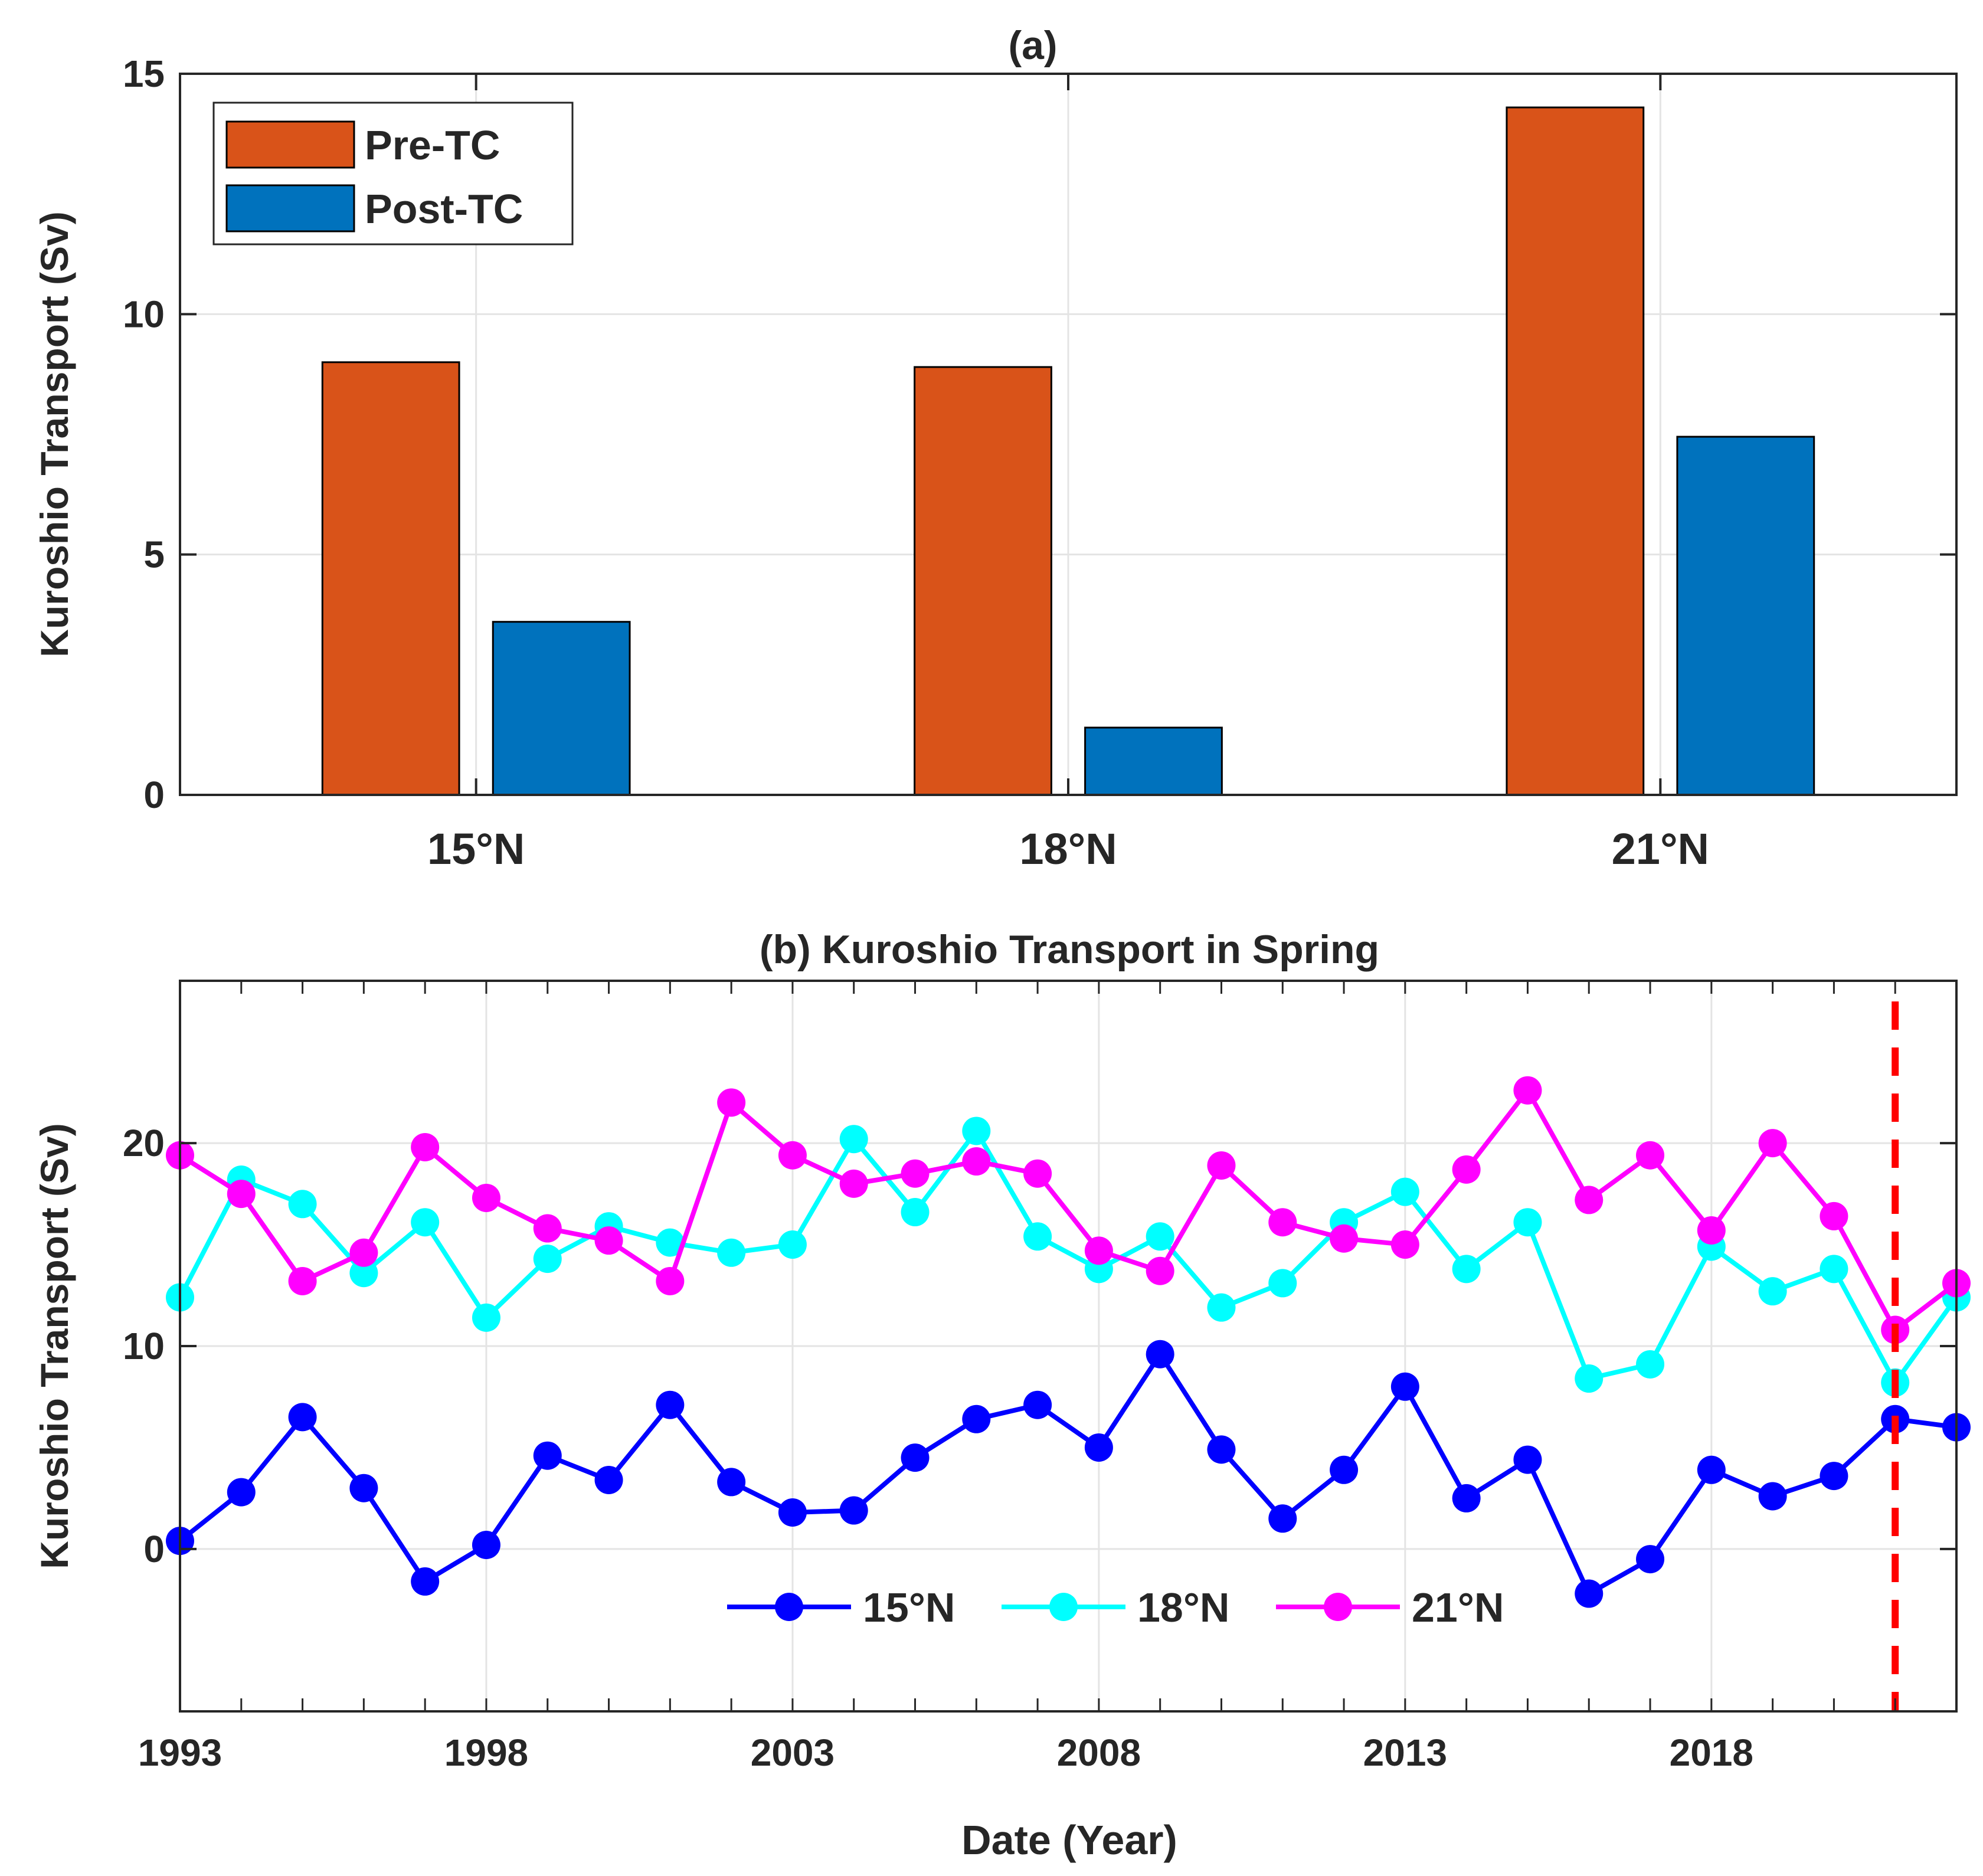 Image resolution: width=1983 pixels, height=1876 pixels. I want to click on line-series-21-n, so click(1068, 1210).